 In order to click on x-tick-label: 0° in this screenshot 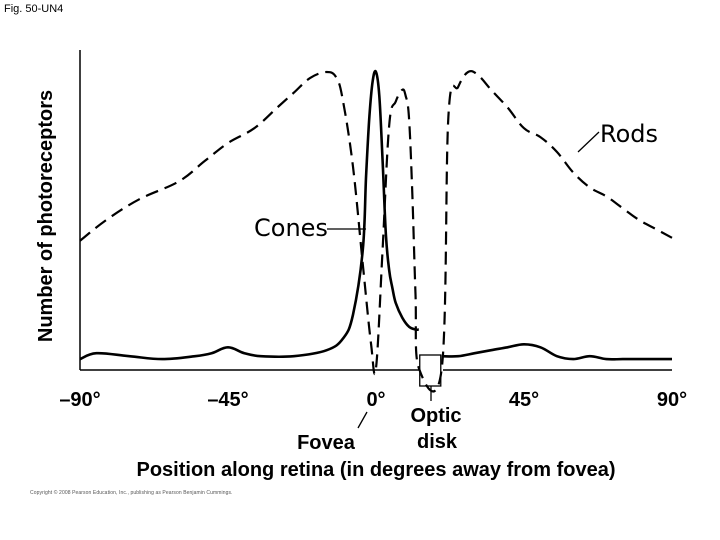, I will do `click(375, 400)`.